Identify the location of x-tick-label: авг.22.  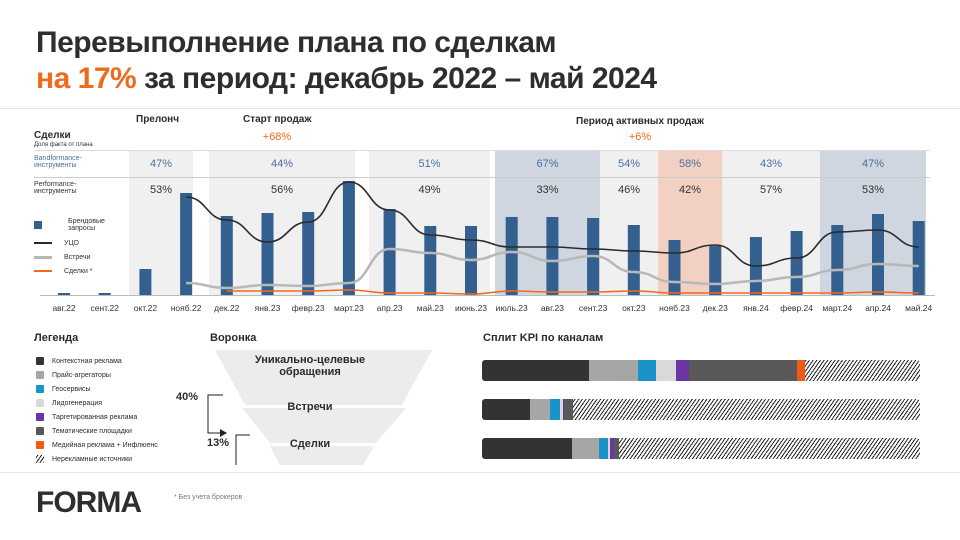
(63, 308).